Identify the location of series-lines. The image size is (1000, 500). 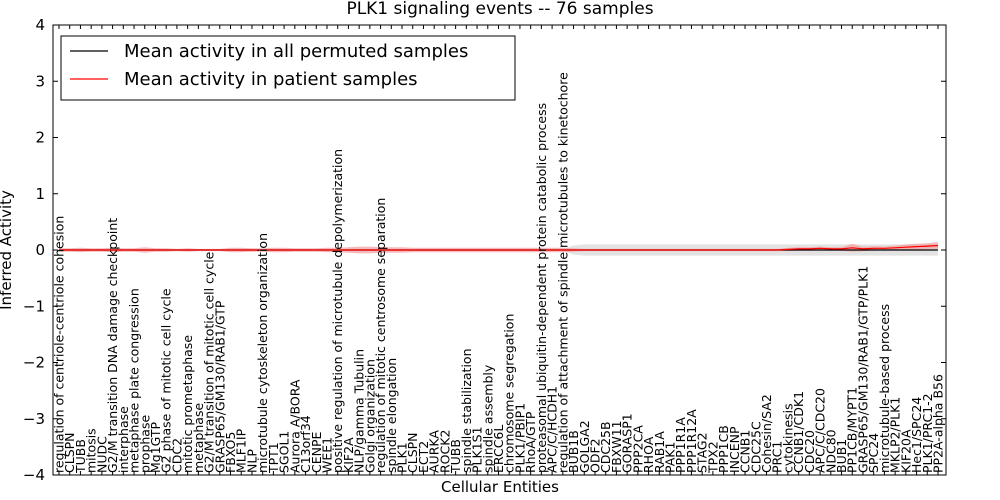
(499, 247).